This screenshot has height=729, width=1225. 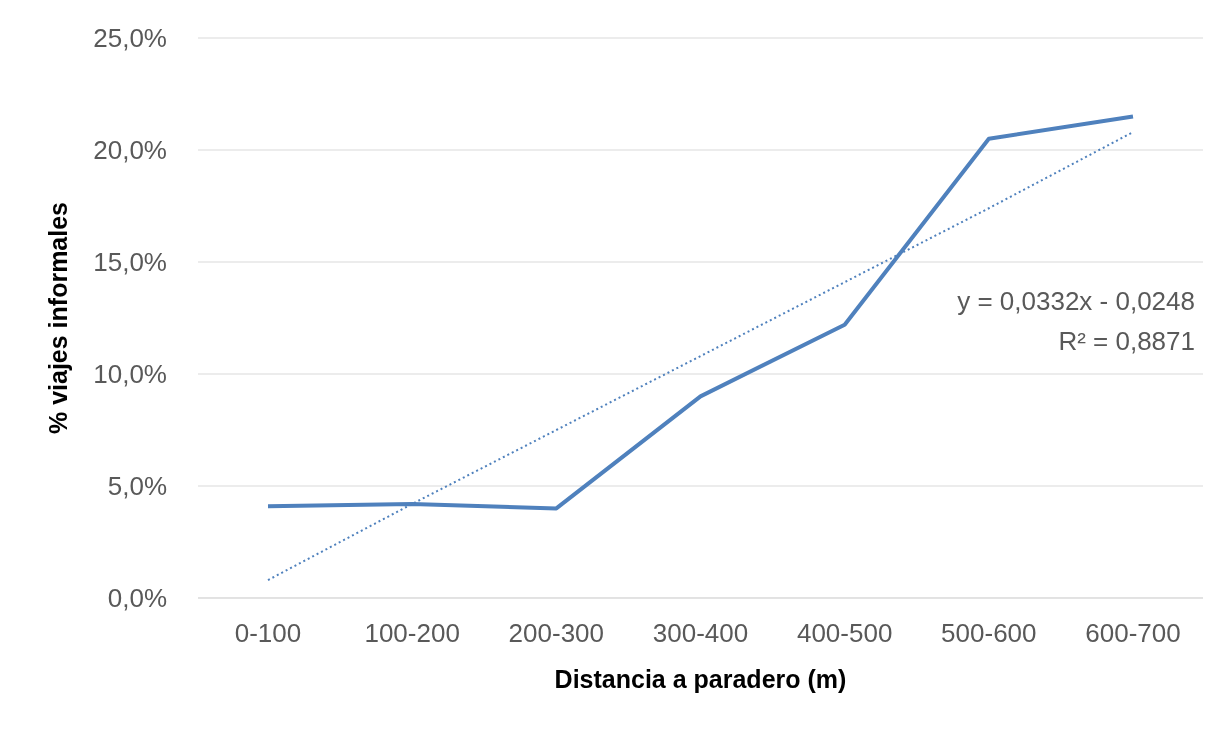 What do you see at coordinates (700, 679) in the screenshot?
I see `x-axis-title: Distancia a paradero (m)` at bounding box center [700, 679].